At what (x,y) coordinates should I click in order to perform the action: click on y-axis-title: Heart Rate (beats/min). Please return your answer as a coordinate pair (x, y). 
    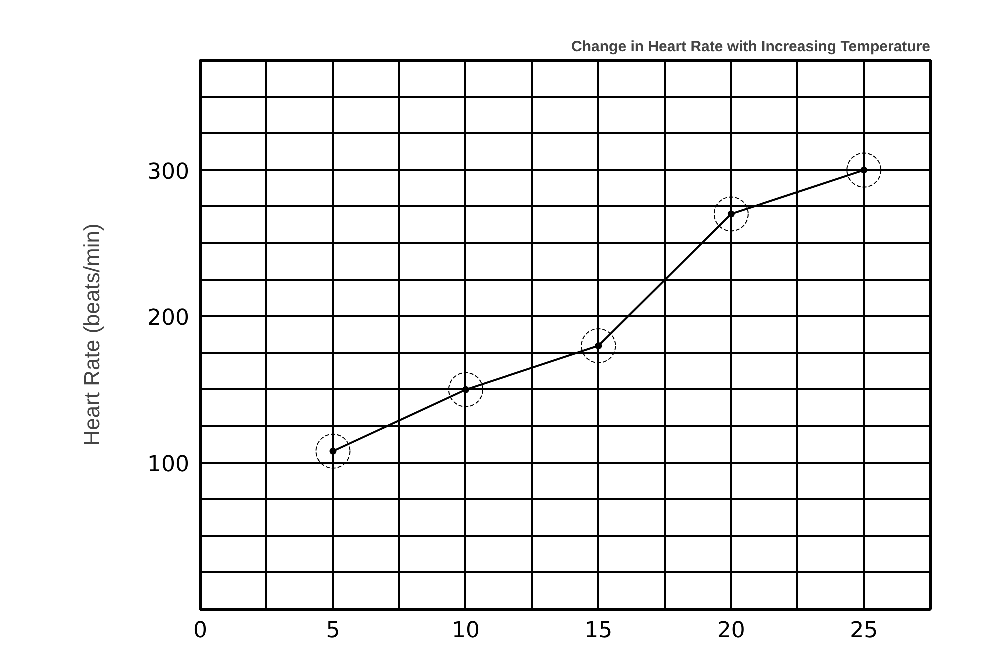
    Looking at the image, I should click on (92, 335).